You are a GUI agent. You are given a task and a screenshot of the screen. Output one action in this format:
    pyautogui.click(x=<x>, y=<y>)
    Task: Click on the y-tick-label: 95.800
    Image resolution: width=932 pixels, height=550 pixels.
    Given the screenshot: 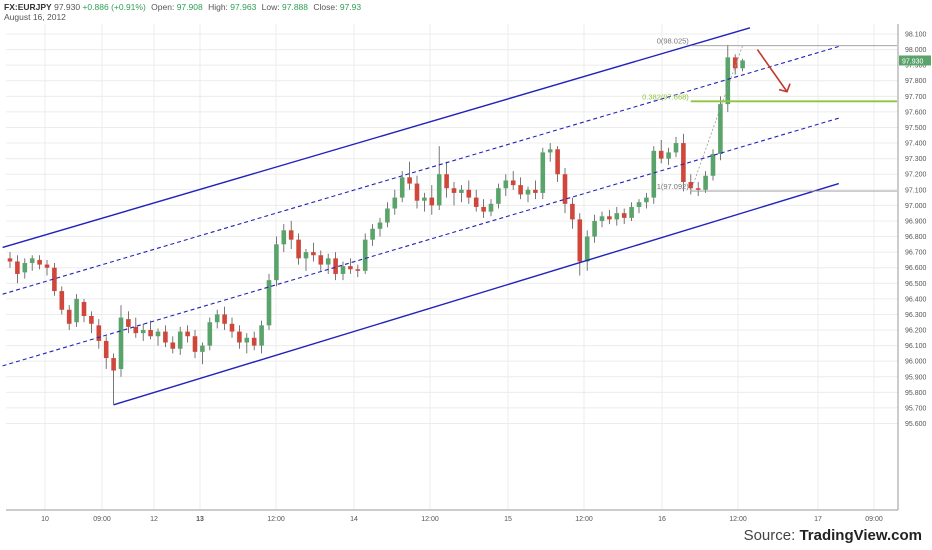 What is the action you would take?
    pyautogui.click(x=916, y=393)
    